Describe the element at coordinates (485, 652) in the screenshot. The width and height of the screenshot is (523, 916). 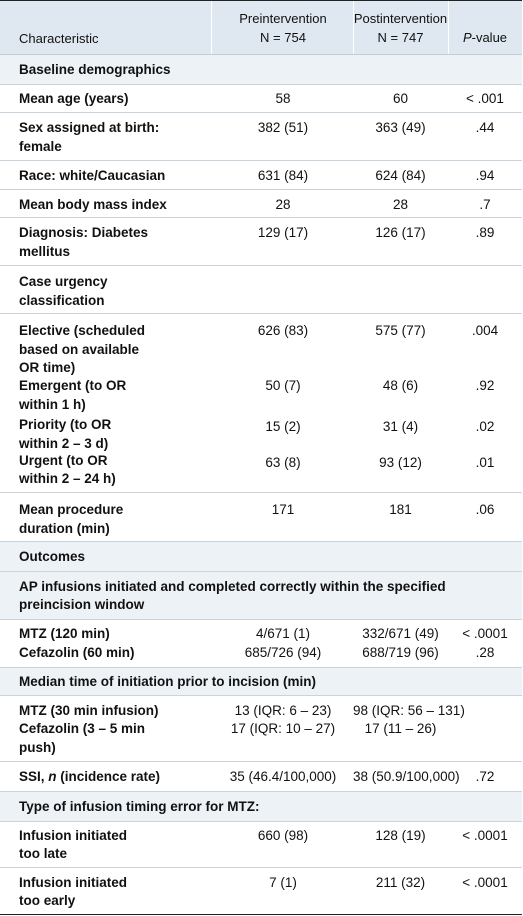
I see `cell-p-value: .28` at that location.